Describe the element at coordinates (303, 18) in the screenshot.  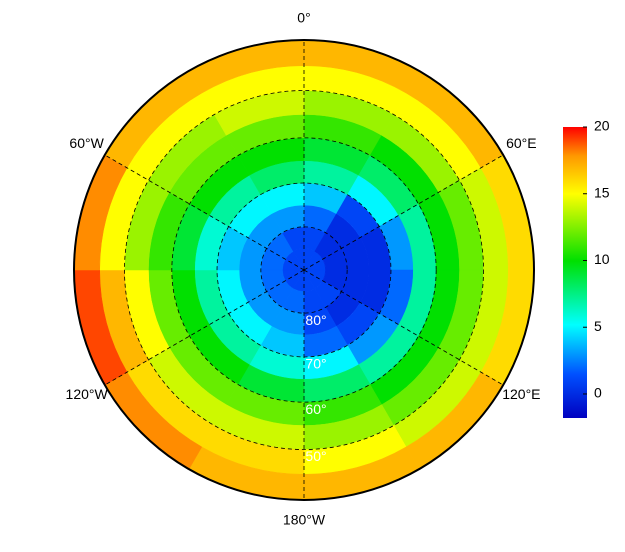
I see `meridian-label: 0°` at that location.